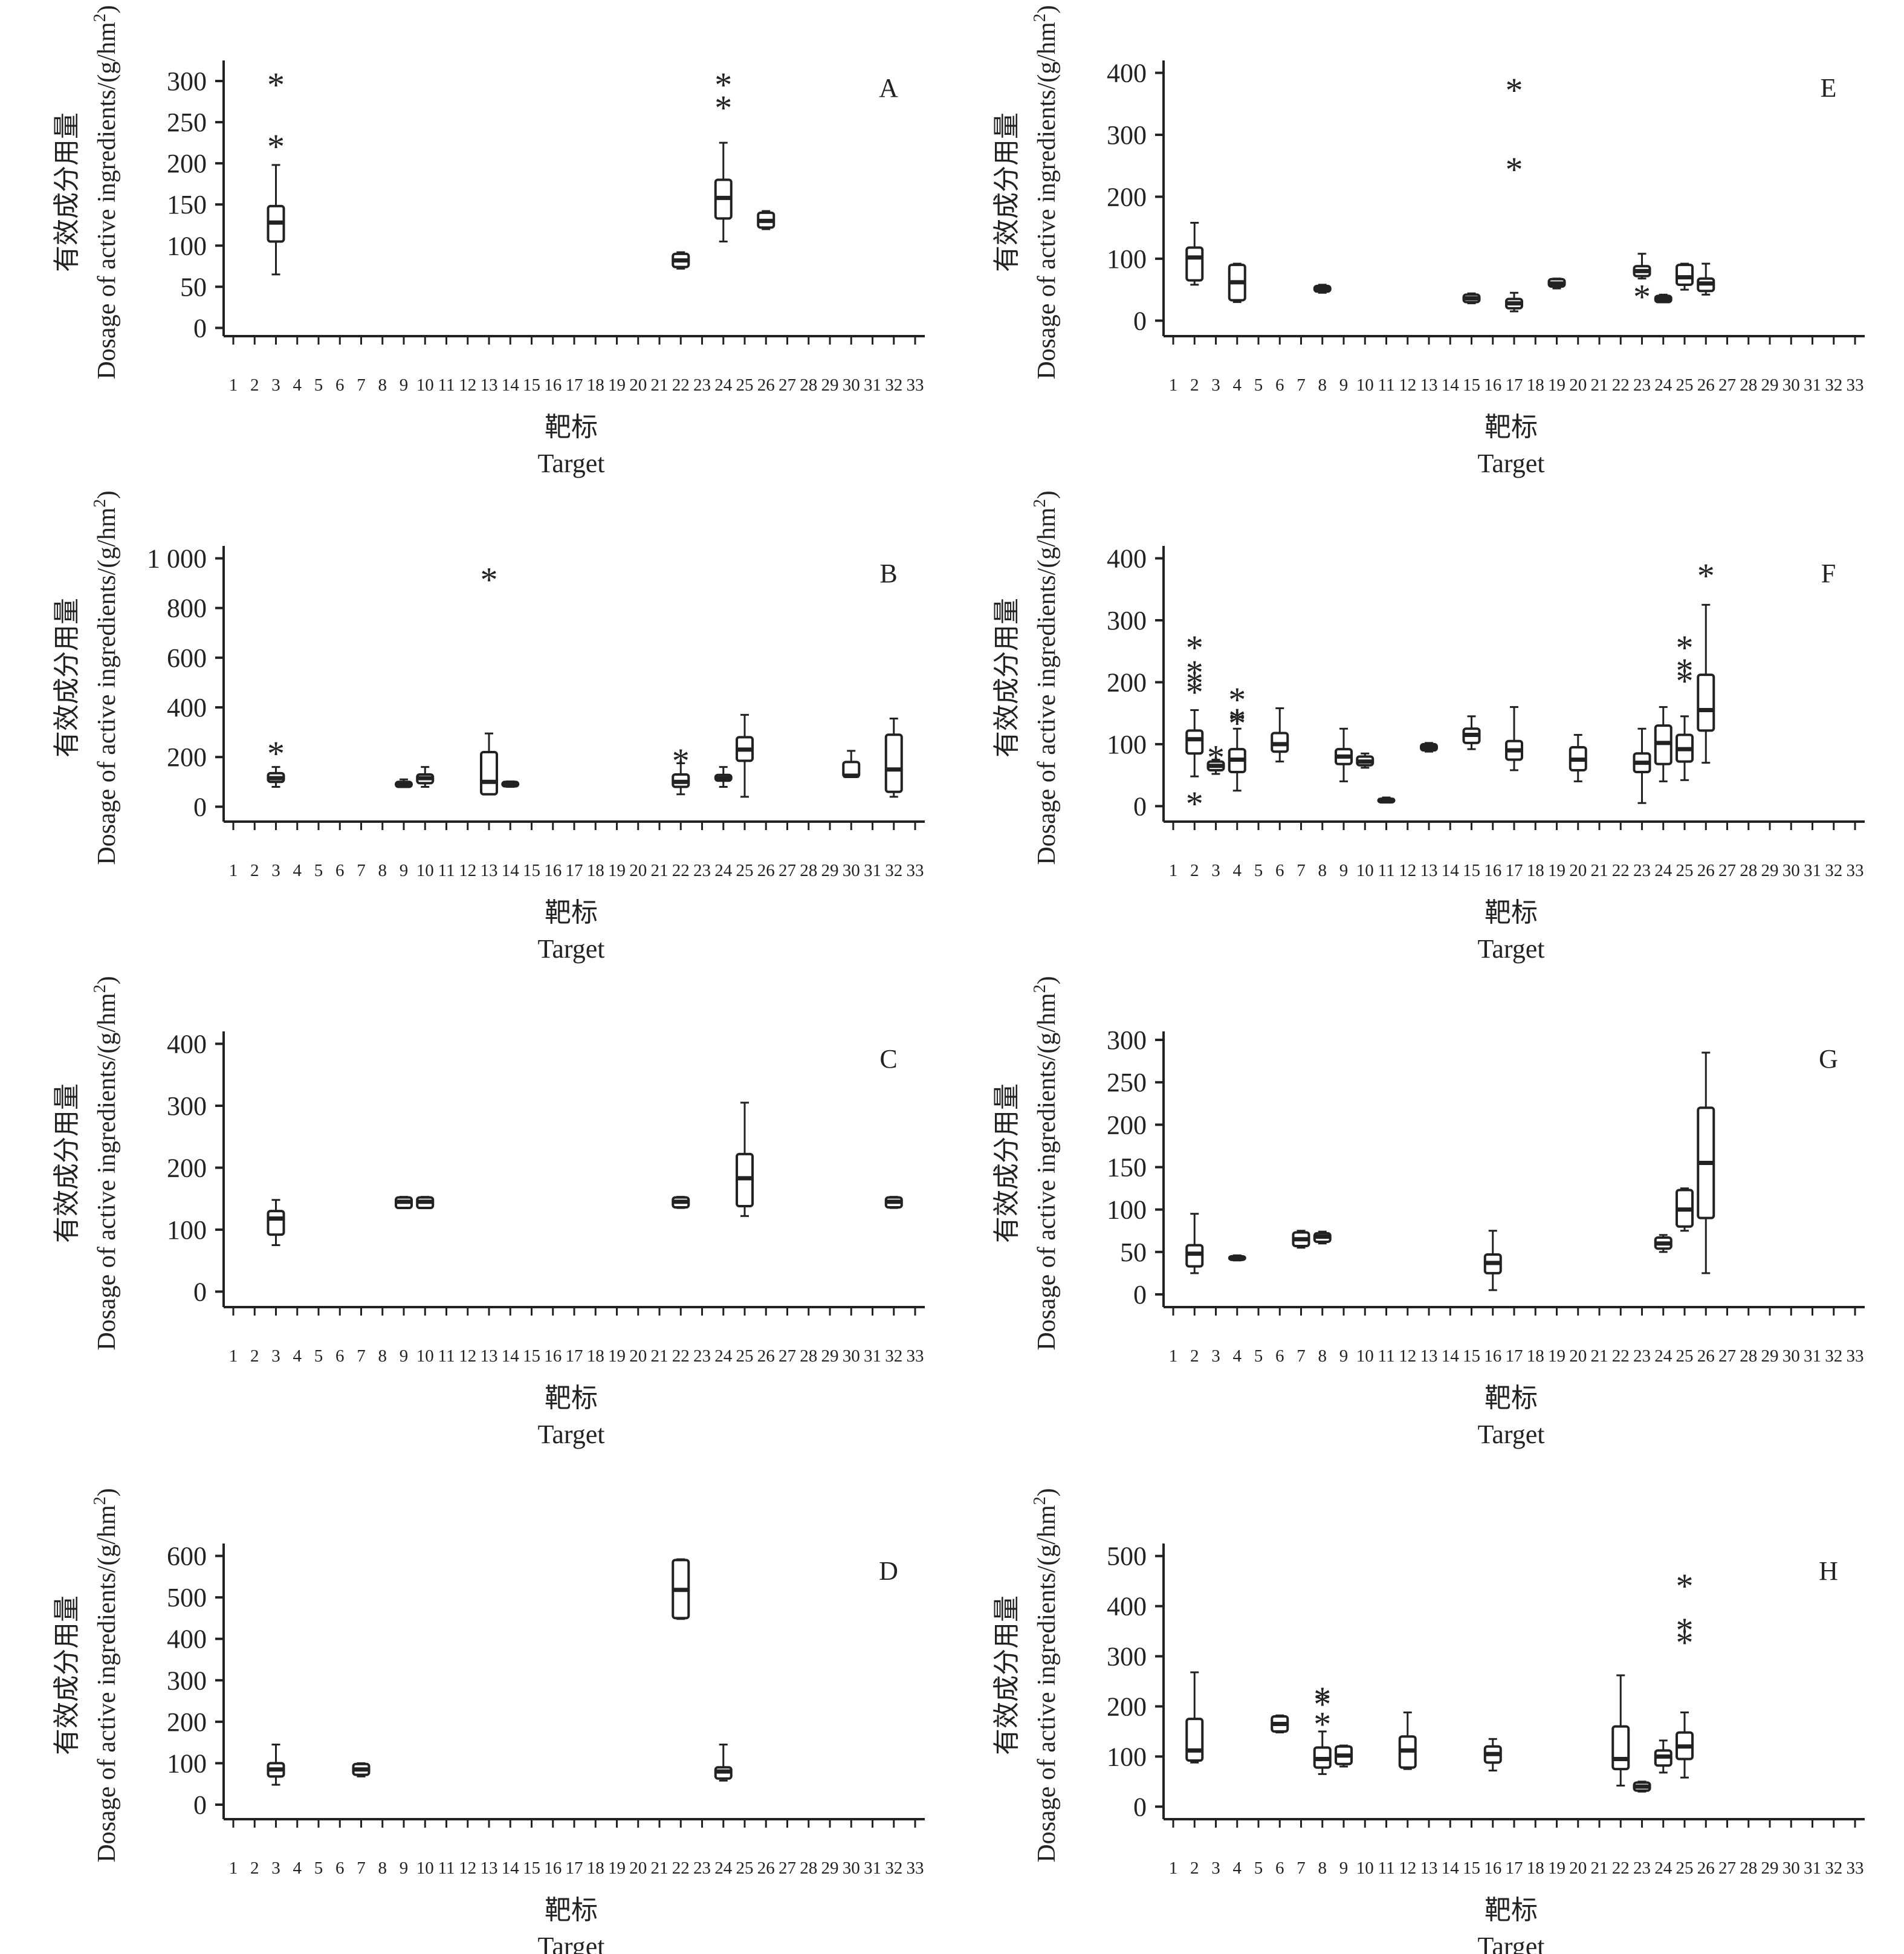 This screenshot has height=1954, width=1904. I want to click on x-tick-label: 24, so click(723, 1356).